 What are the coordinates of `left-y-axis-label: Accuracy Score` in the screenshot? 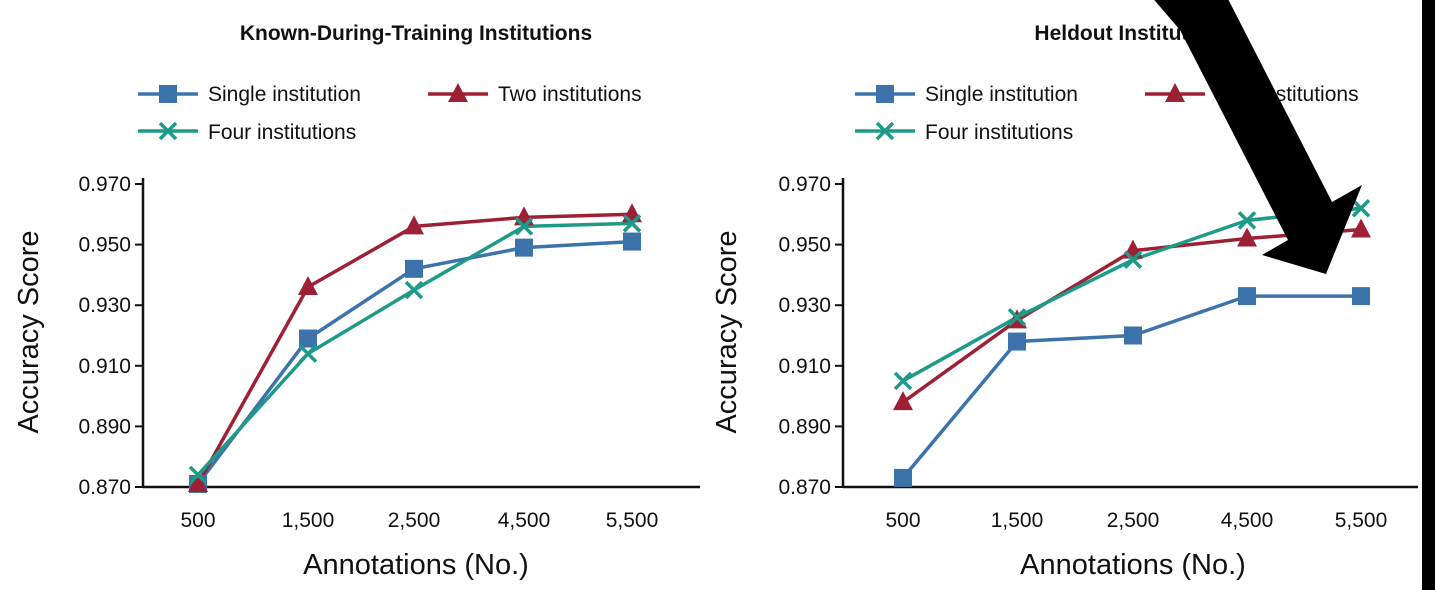 It's located at (29, 331).